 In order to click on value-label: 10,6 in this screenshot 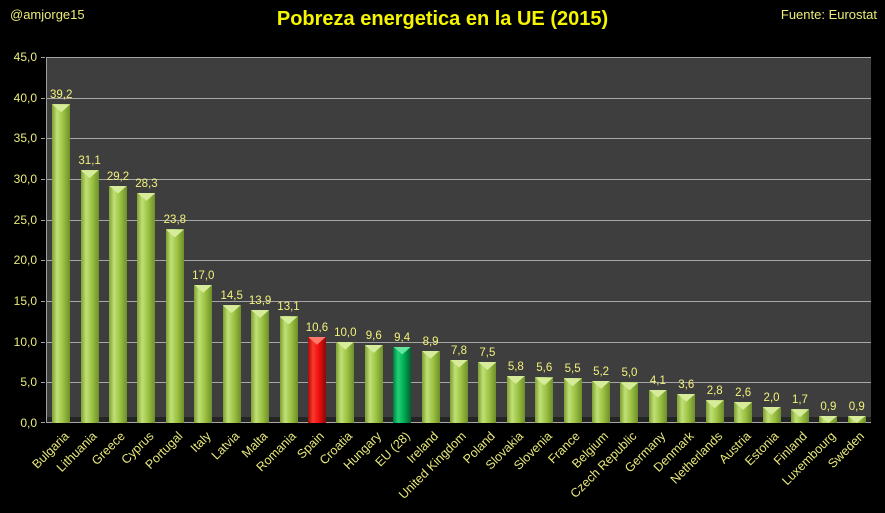, I will do `click(317, 327)`.